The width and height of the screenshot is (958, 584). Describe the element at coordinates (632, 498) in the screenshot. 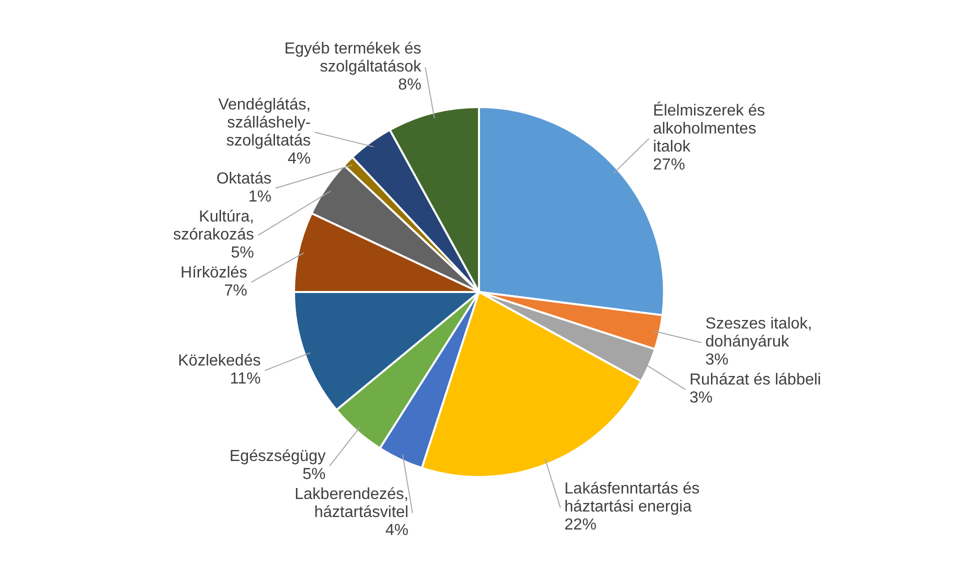

I see `slice-label: Lakásfenntartás és háztartási energia` at that location.